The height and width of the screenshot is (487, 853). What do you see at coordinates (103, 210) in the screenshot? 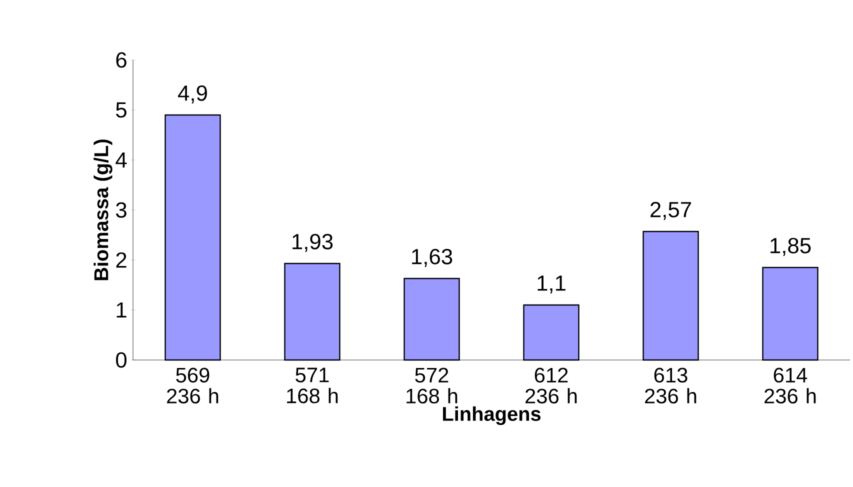
I see `y-axis-title: Biomassa (g/L)` at bounding box center [103, 210].